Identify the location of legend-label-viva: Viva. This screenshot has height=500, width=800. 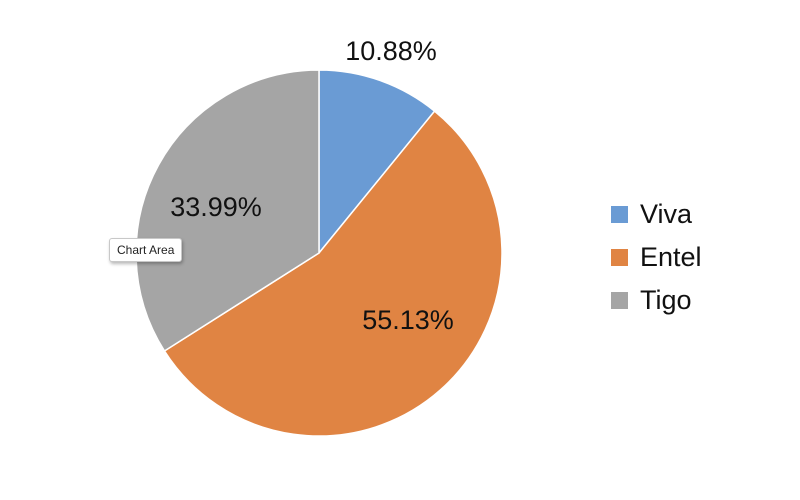
(666, 214).